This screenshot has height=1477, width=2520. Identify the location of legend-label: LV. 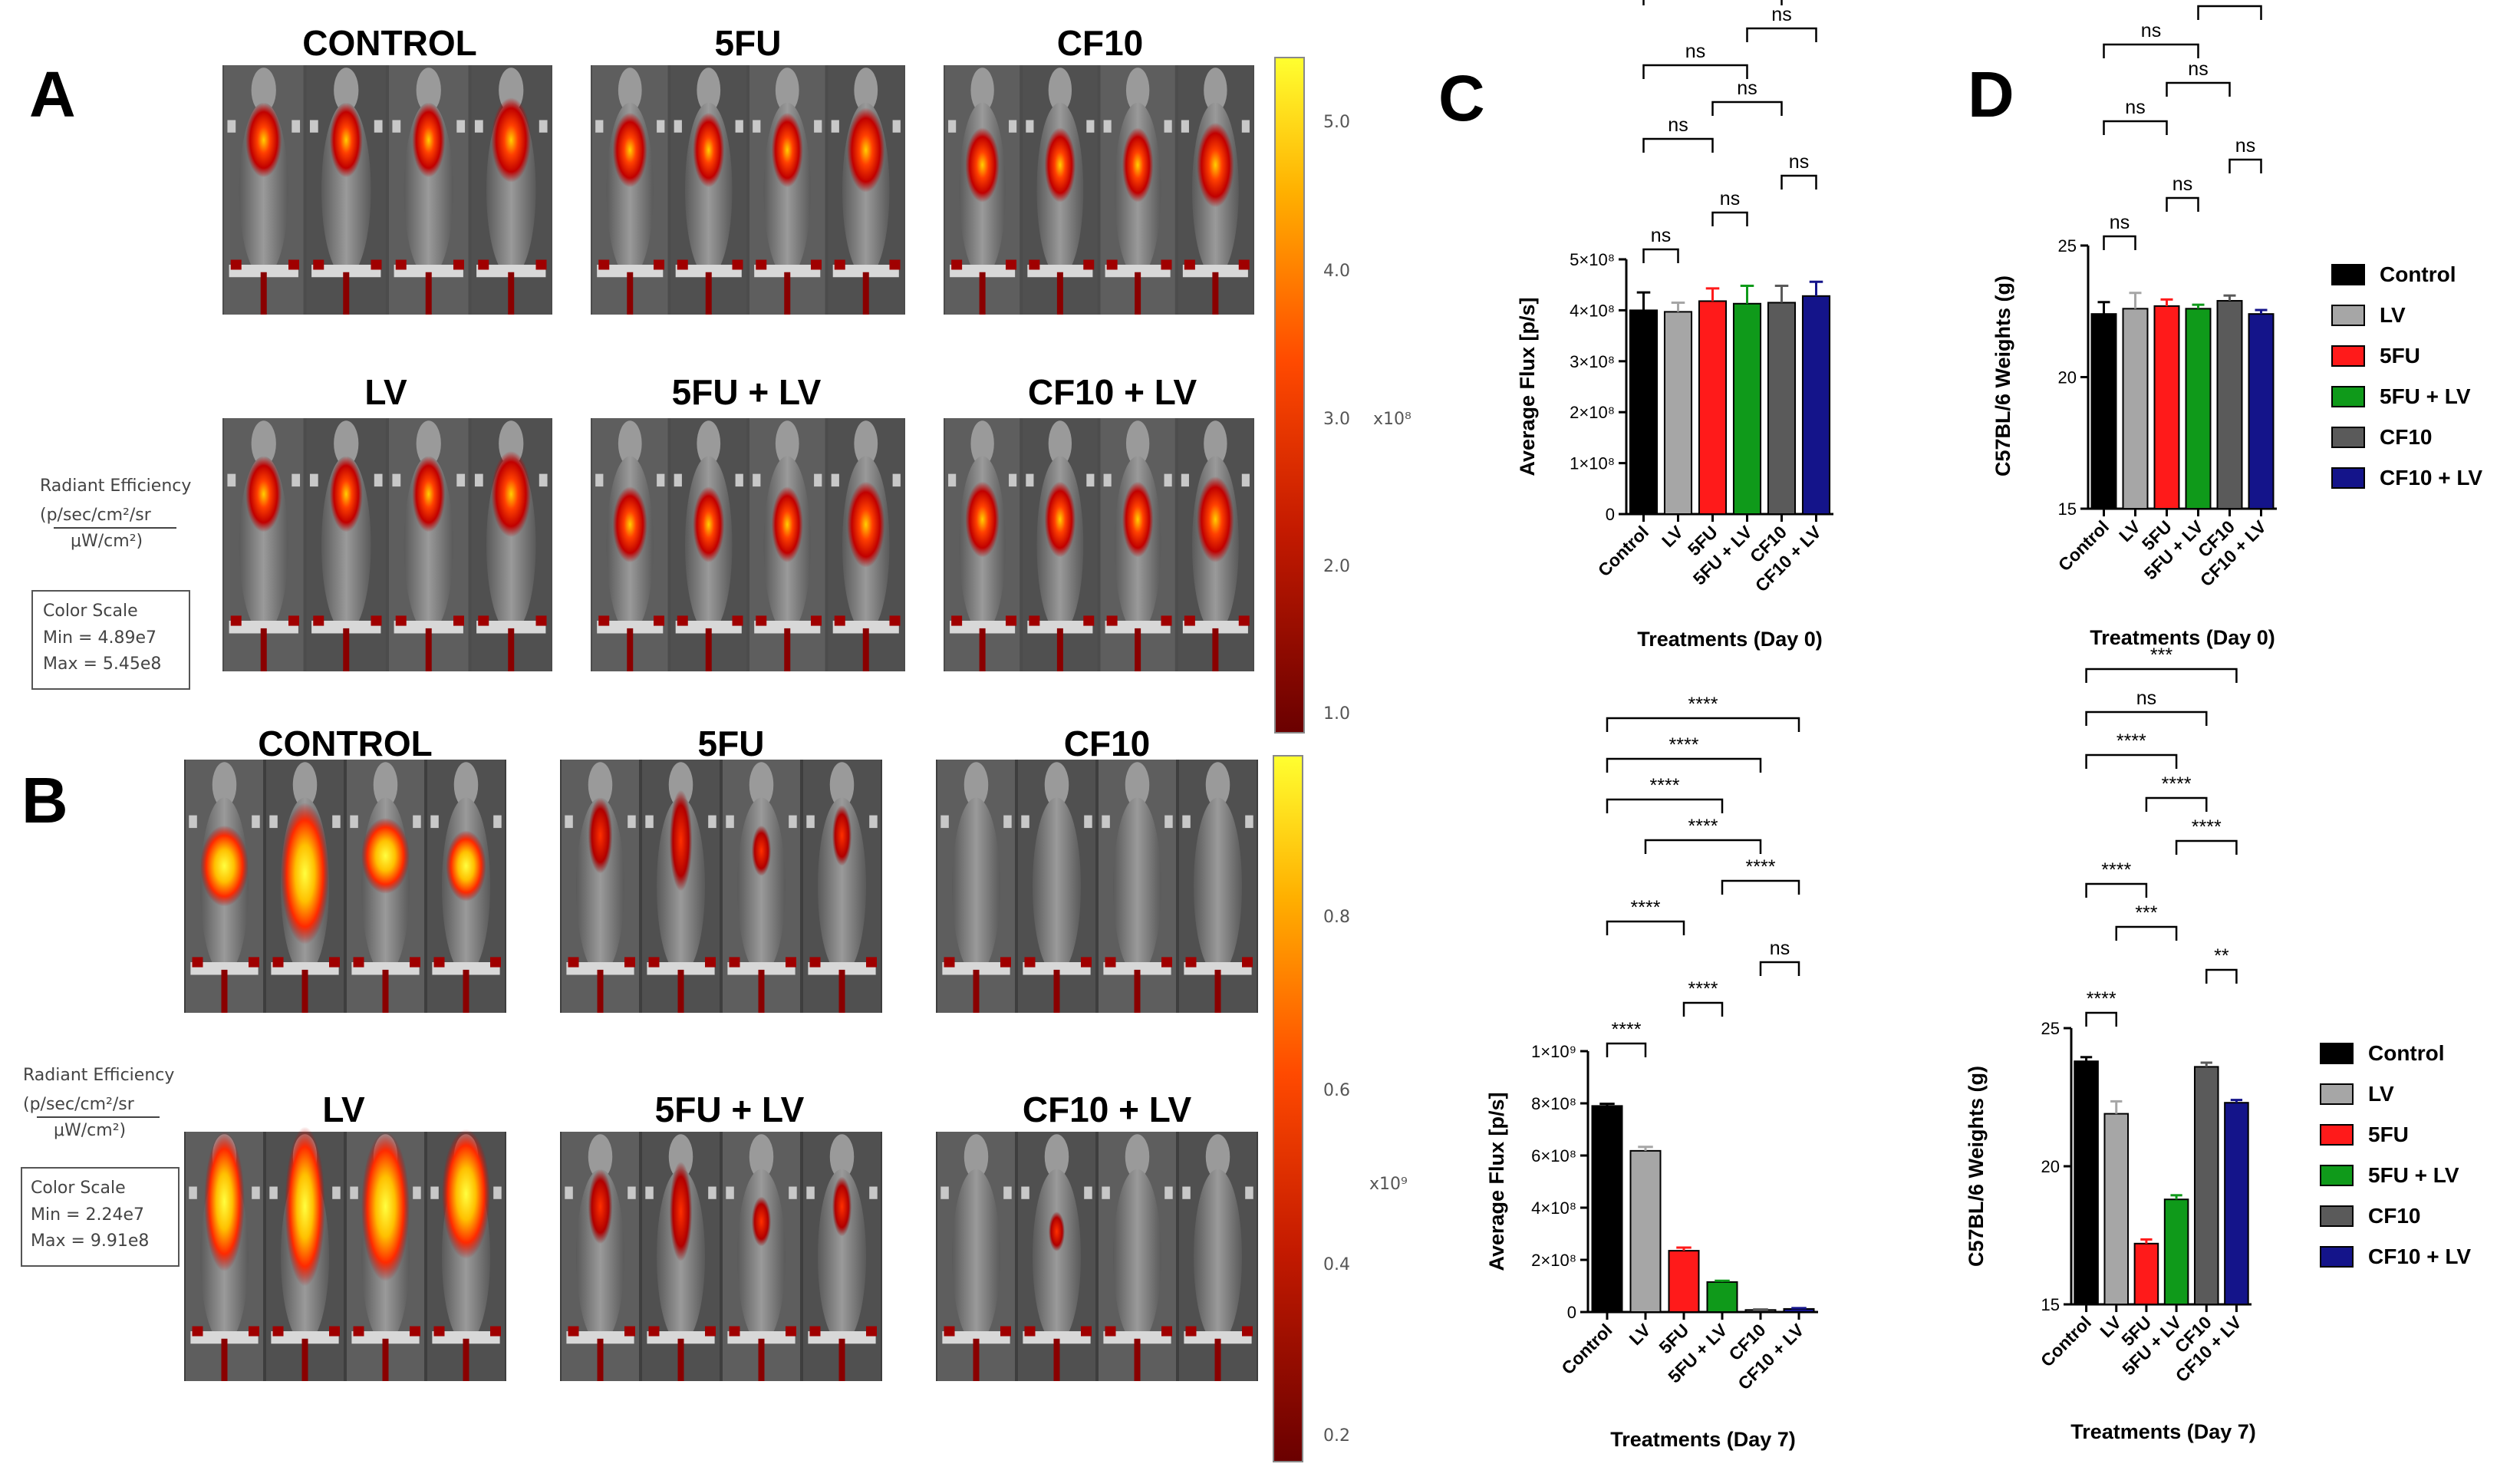
(2393, 315).